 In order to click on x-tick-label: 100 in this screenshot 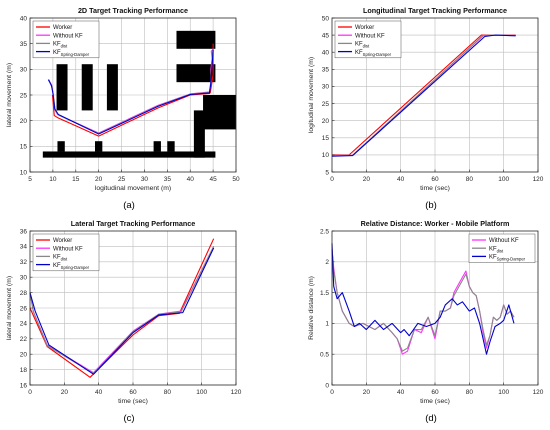, I will do `click(503, 179)`.